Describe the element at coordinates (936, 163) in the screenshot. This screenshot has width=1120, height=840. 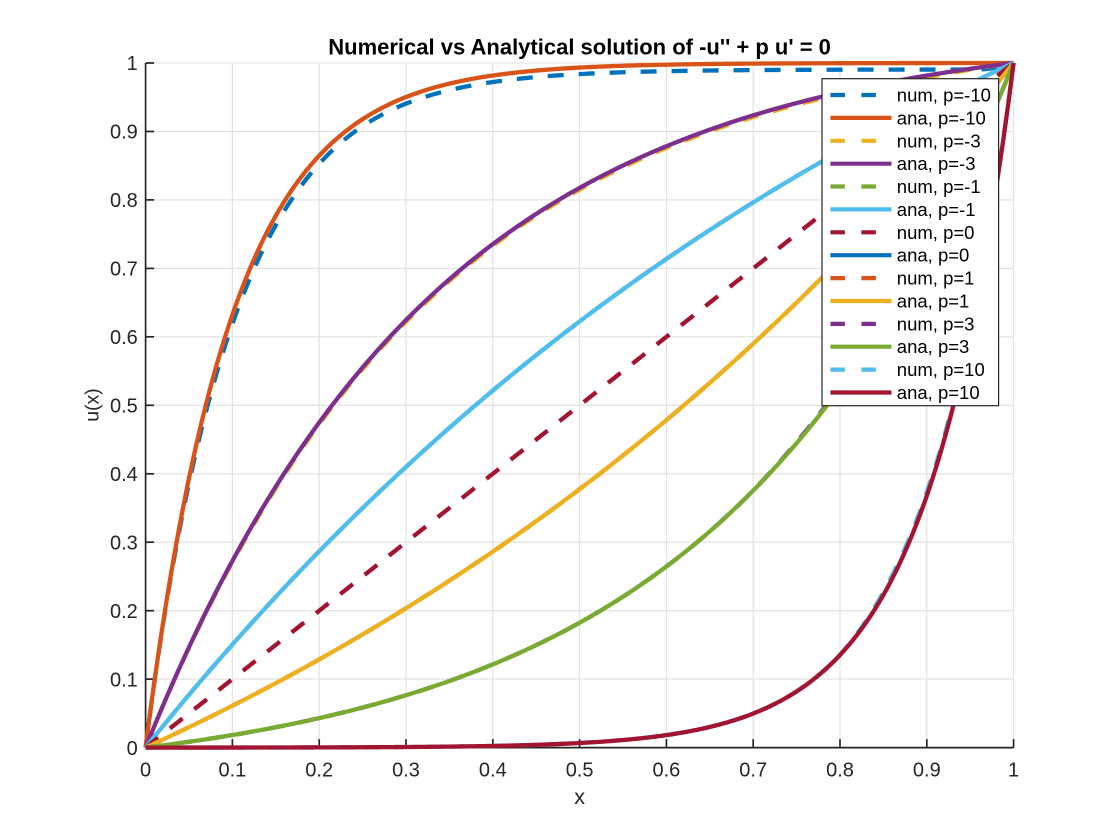
I see `svg-text: ana, p=-3` at that location.